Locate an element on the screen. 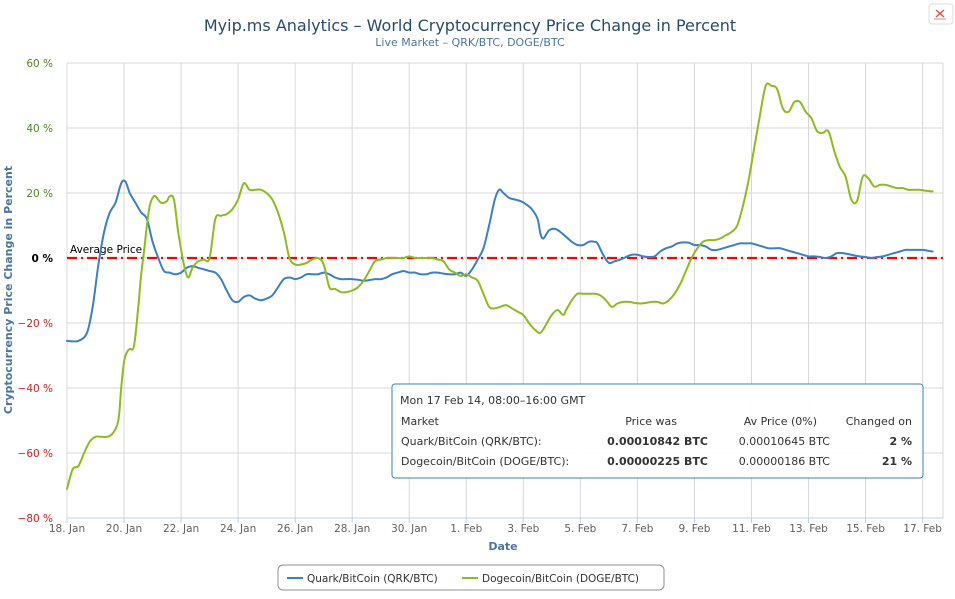  y-tick-label: −80 % is located at coordinates (35, 519).